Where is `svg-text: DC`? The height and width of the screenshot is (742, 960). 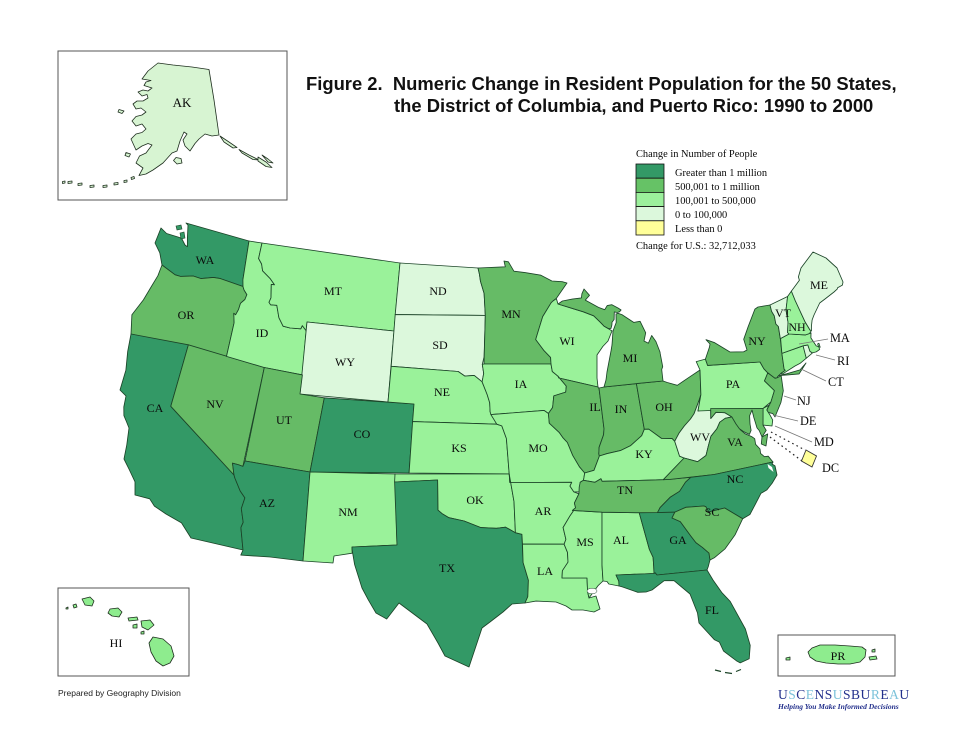 svg-text: DC is located at coordinates (830, 468).